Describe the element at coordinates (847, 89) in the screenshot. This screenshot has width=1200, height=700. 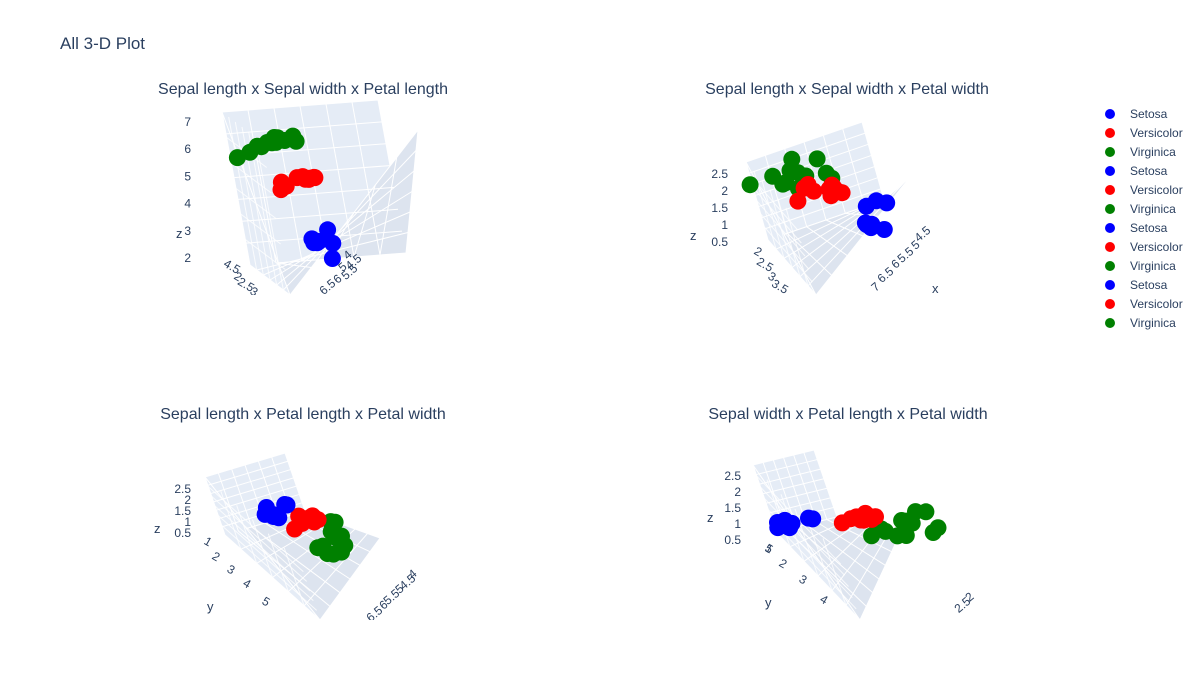
I see `subplot-2-title: Sepal length x Sepal width x Petal width` at that location.